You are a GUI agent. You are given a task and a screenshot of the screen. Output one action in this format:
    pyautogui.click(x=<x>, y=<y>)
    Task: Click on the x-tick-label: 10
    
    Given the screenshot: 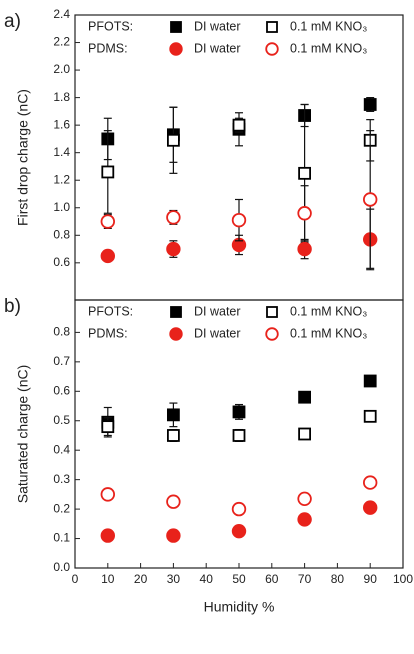 What is the action you would take?
    pyautogui.click(x=108, y=579)
    